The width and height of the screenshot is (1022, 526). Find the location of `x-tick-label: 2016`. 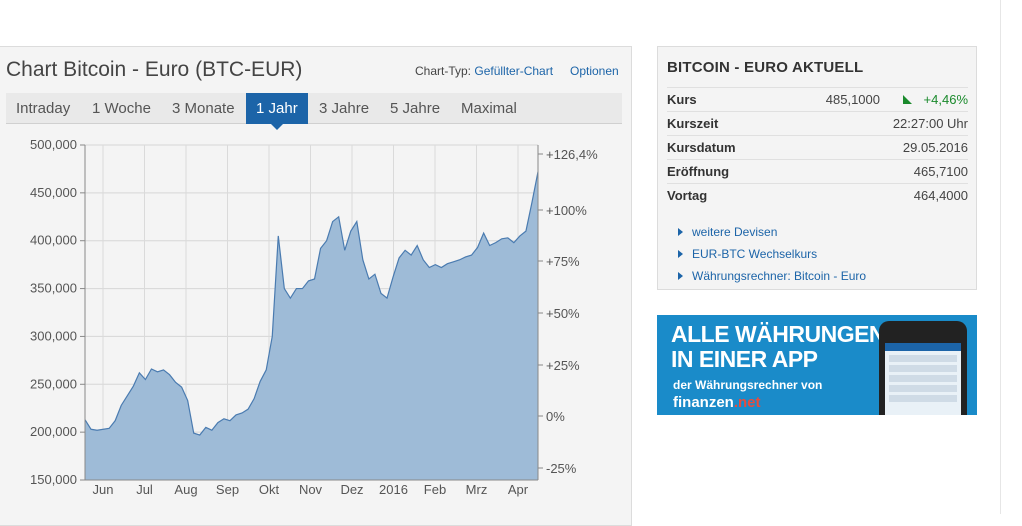

x-tick-label: 2016 is located at coordinates (393, 489).